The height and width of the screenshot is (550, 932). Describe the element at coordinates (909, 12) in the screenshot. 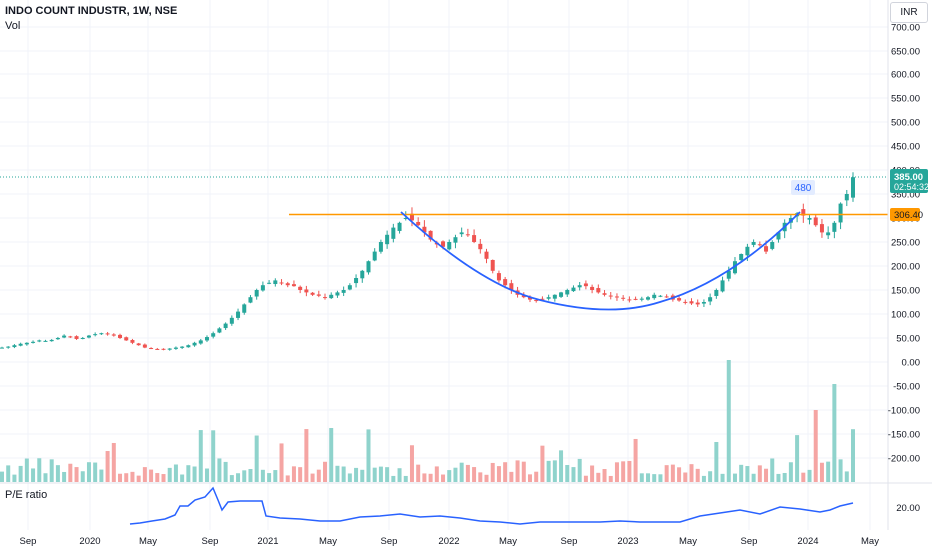

I see `currency-badge: INR` at that location.